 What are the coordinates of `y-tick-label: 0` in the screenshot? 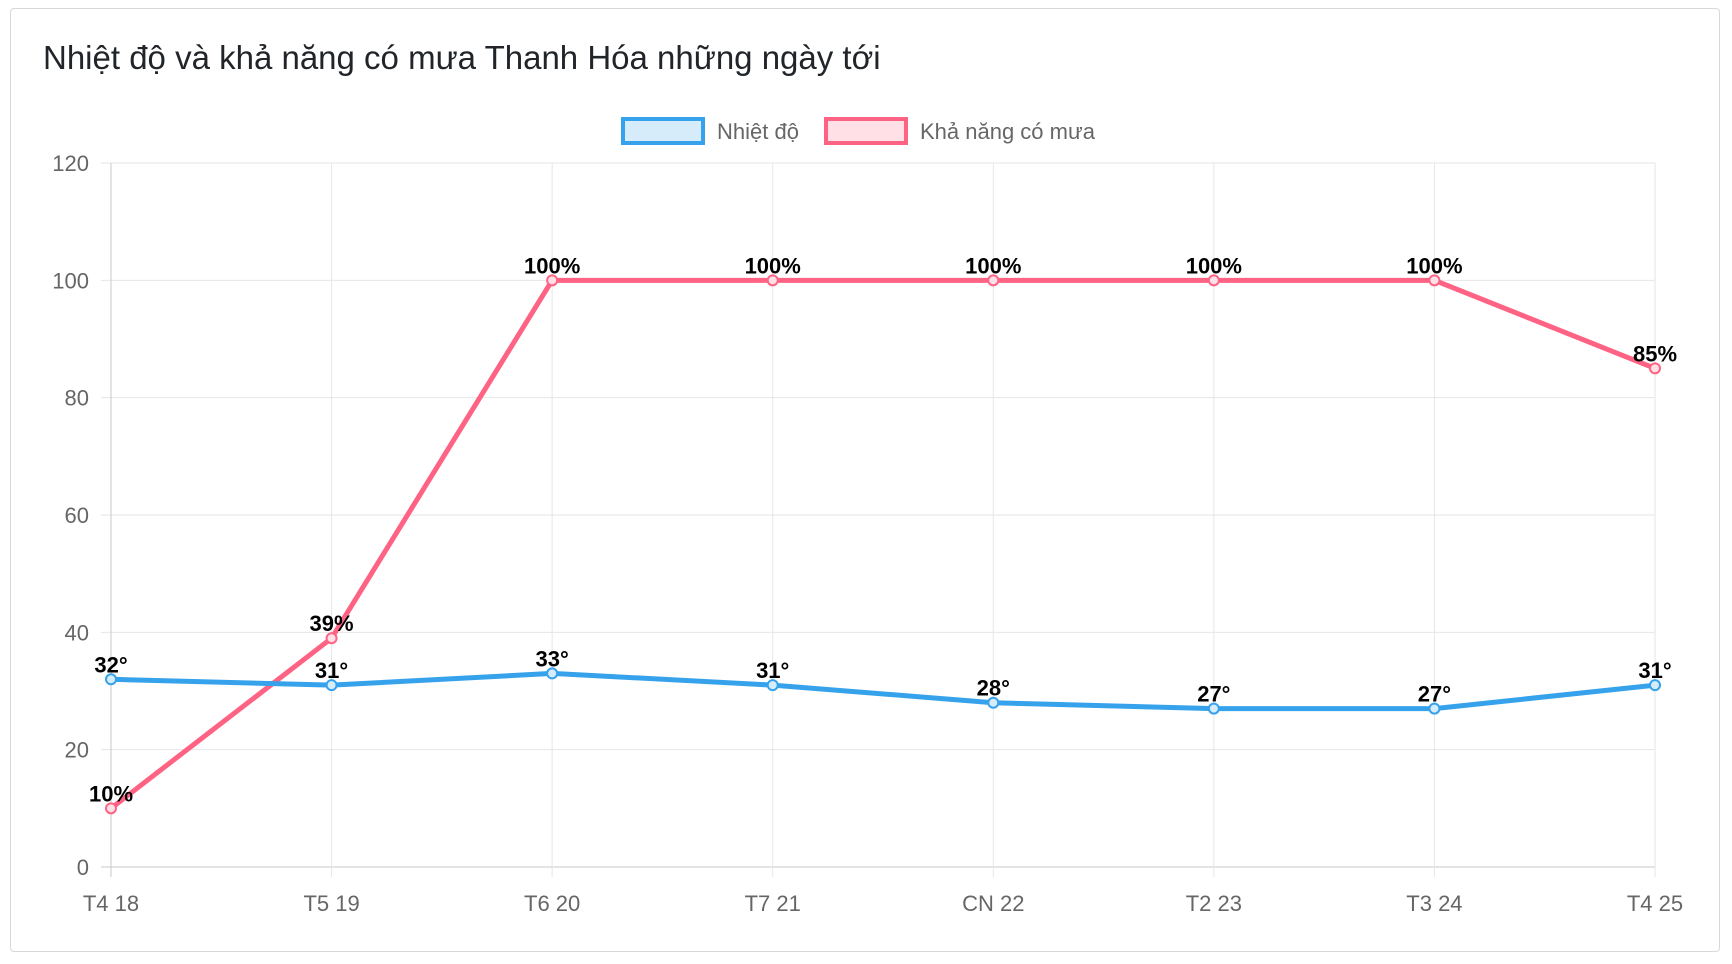 It's located at (83, 867).